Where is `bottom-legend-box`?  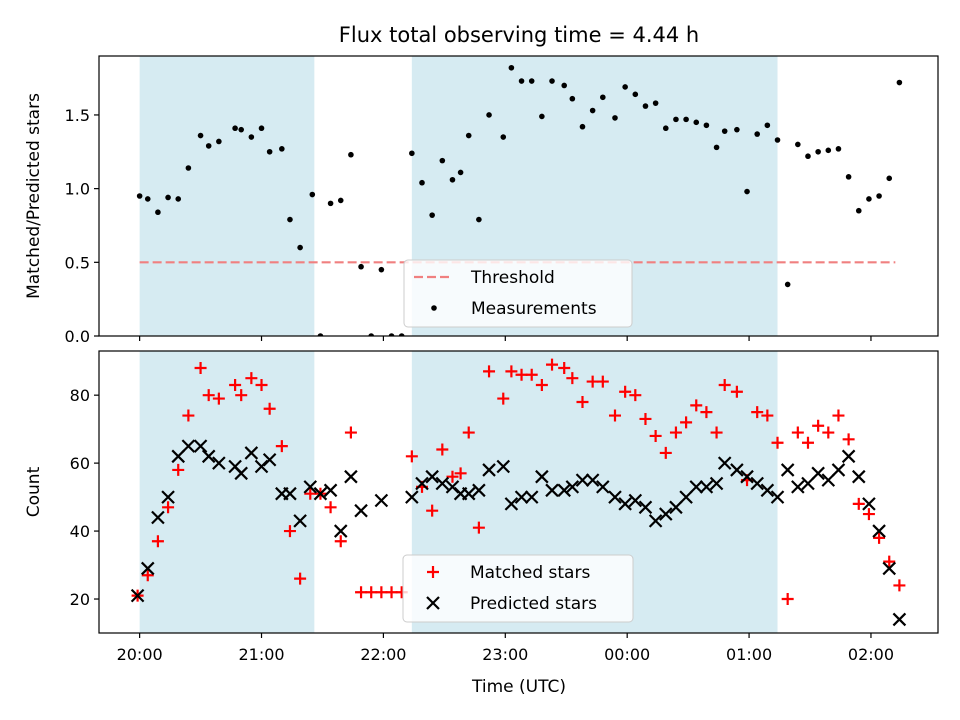
bottom-legend-box is located at coordinates (518, 588).